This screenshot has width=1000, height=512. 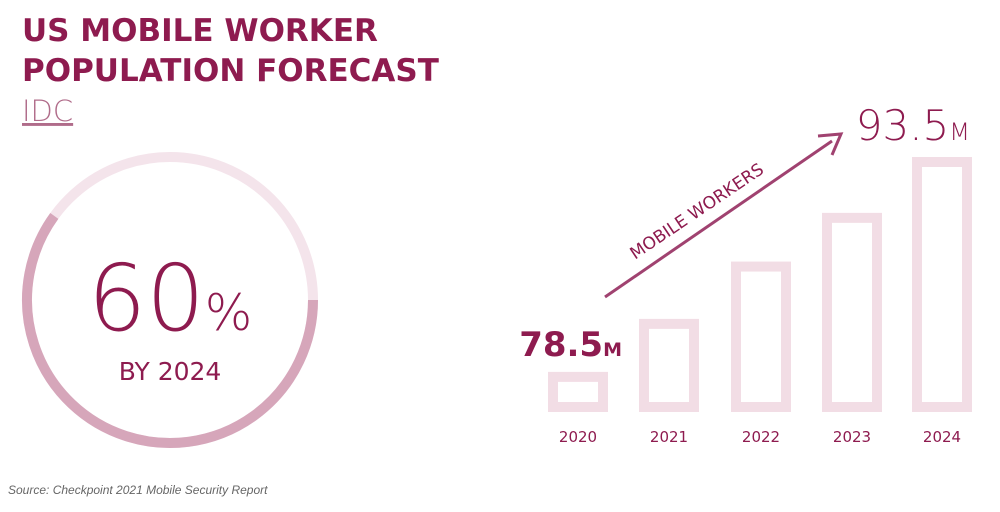 I want to click on subtitle: IDC, so click(x=47, y=111).